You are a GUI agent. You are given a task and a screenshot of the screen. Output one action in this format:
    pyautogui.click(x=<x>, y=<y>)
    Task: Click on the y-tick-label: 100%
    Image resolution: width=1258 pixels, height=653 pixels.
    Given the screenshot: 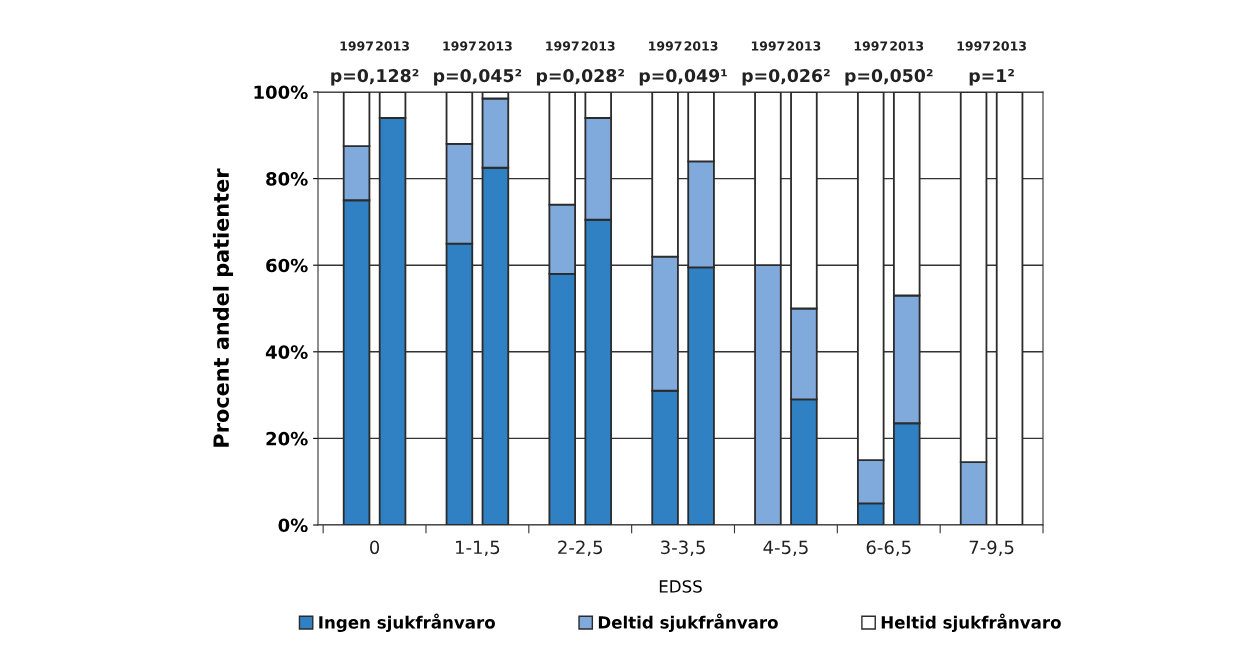 What is the action you would take?
    pyautogui.click(x=281, y=92)
    